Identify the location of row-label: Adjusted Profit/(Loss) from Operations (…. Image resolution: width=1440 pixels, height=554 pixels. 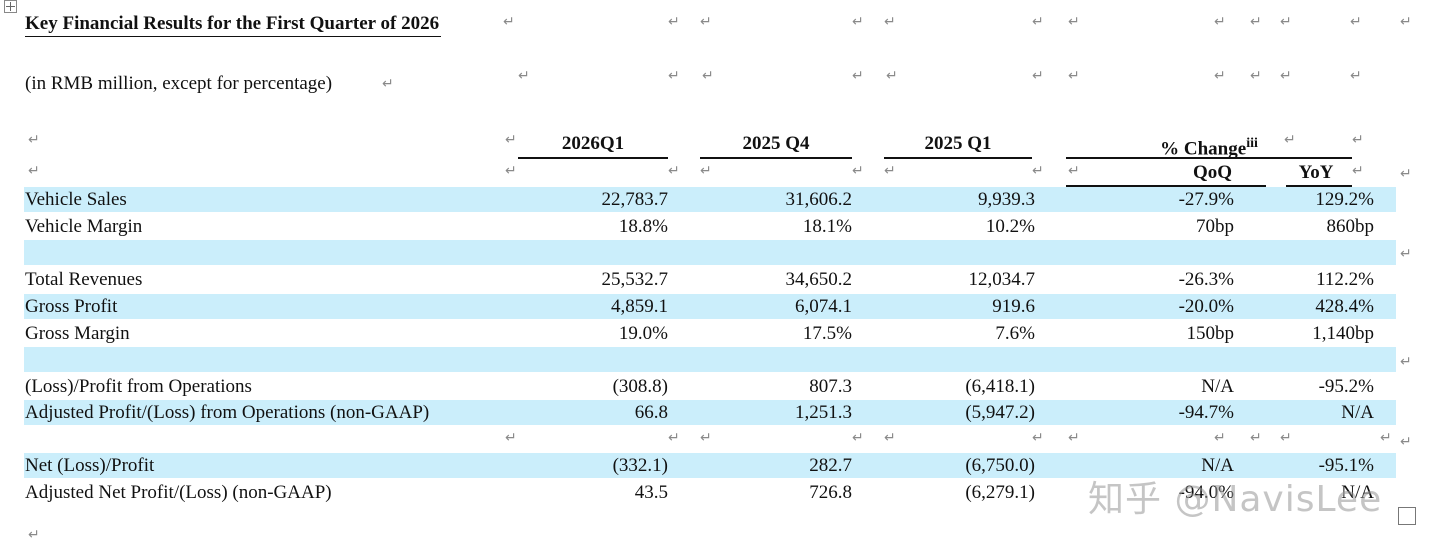
(227, 412).